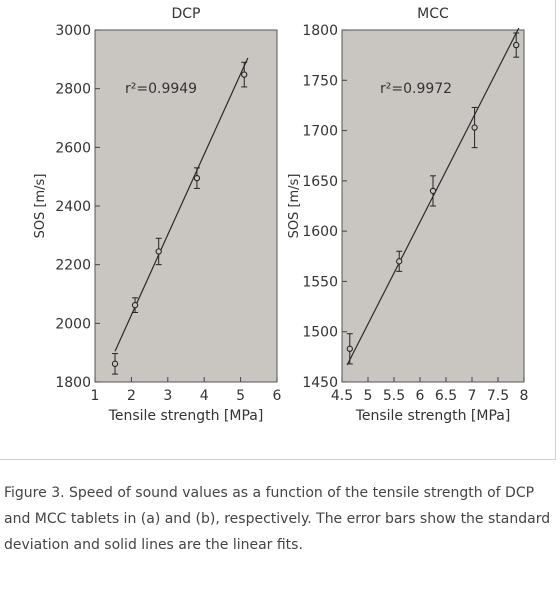 This screenshot has height=590, width=560. What do you see at coordinates (73, 31) in the screenshot?
I see `y-tick-label: 3000` at bounding box center [73, 31].